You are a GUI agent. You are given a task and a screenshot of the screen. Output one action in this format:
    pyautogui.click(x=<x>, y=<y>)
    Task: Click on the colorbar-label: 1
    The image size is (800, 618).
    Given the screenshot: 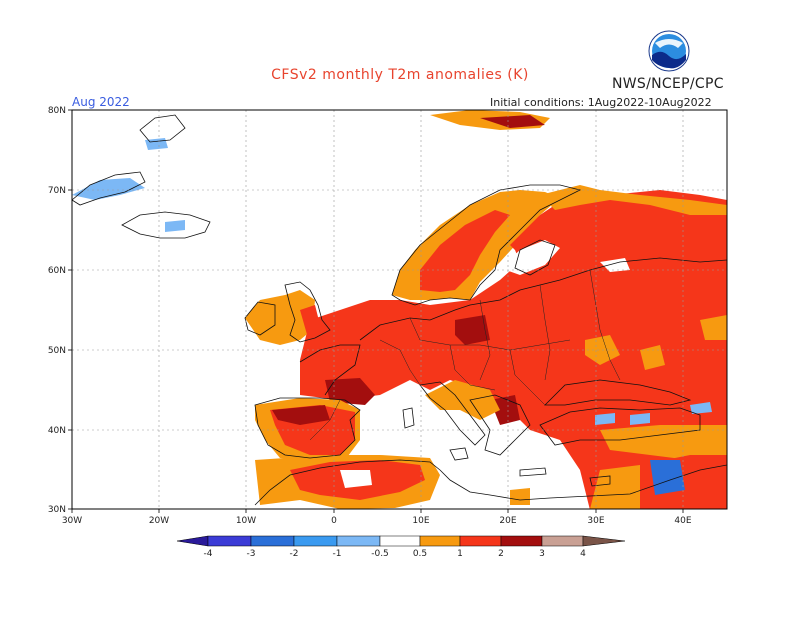 What is the action you would take?
    pyautogui.click(x=460, y=554)
    